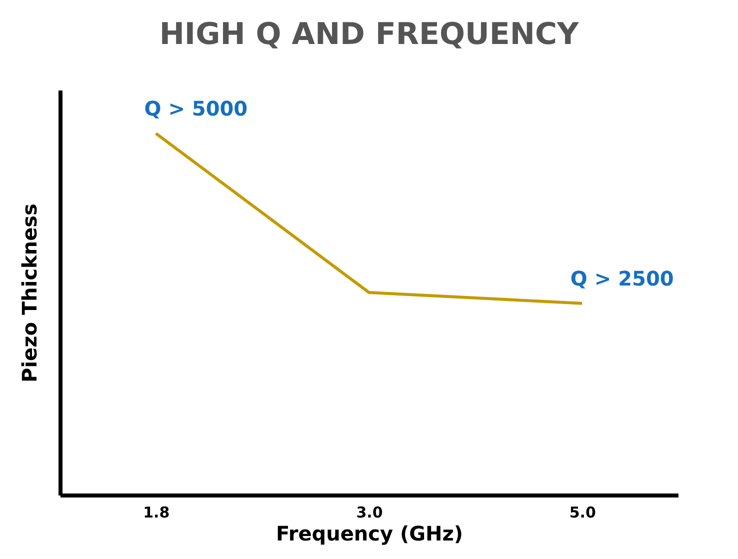  Describe the element at coordinates (196, 108) in the screenshot. I see `annotation: Q > 5000` at that location.